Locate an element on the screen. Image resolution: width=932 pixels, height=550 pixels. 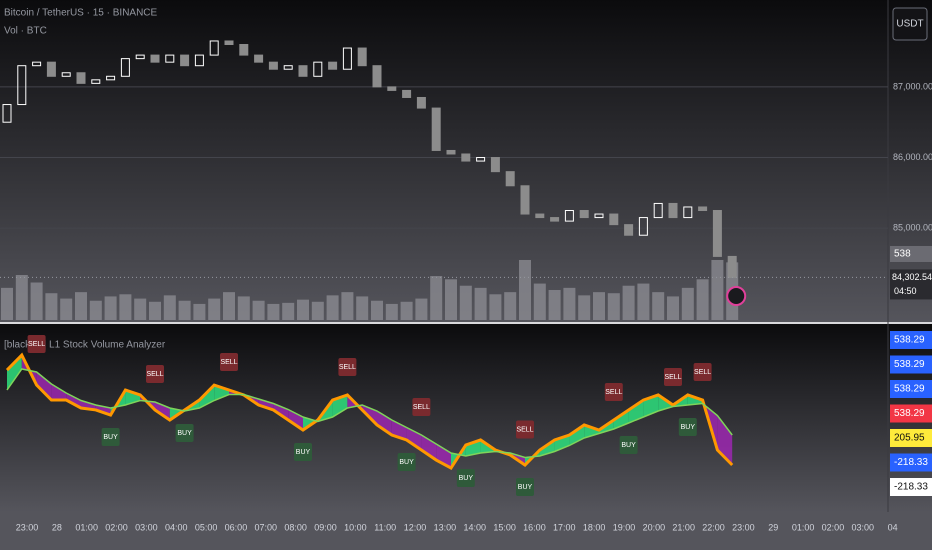
price-badge-label: 84,302.54 is located at coordinates (912, 277).